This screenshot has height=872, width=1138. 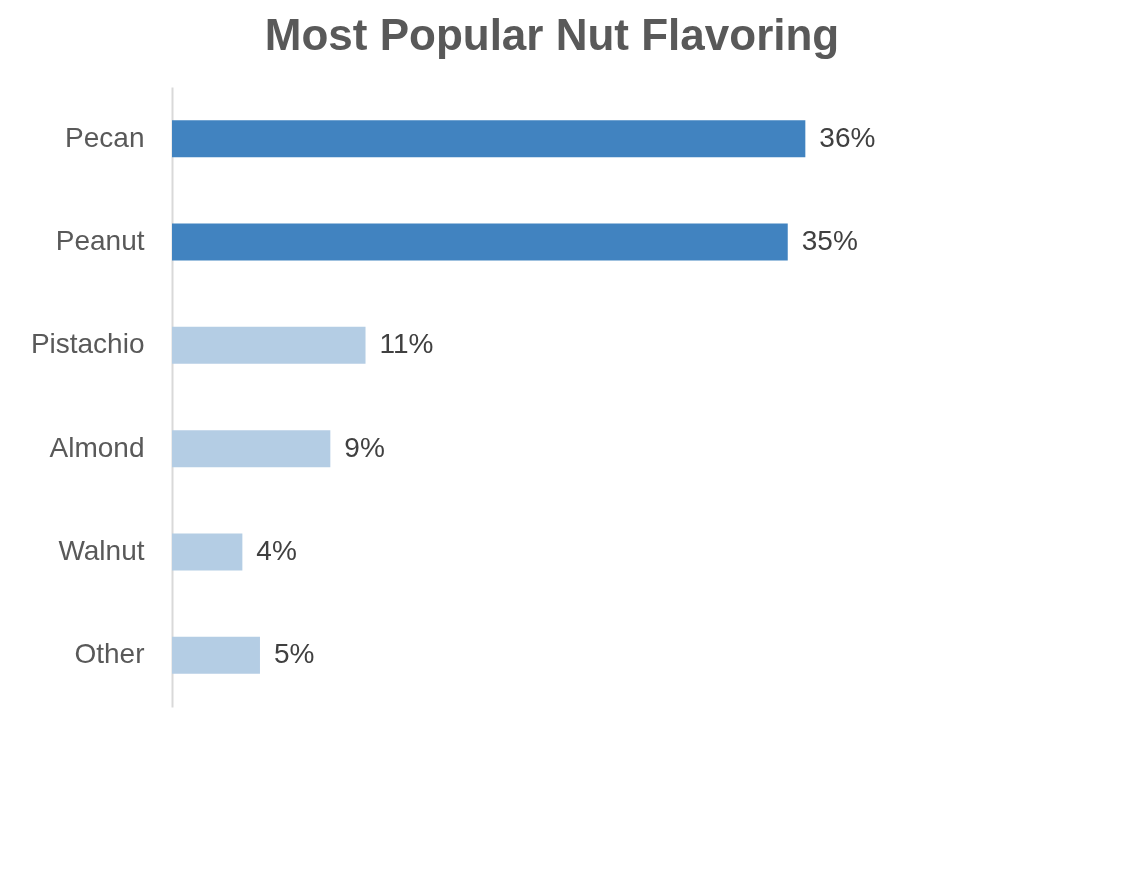 I want to click on chart-title: Most Popular Nut Flavoring, so click(x=552, y=34).